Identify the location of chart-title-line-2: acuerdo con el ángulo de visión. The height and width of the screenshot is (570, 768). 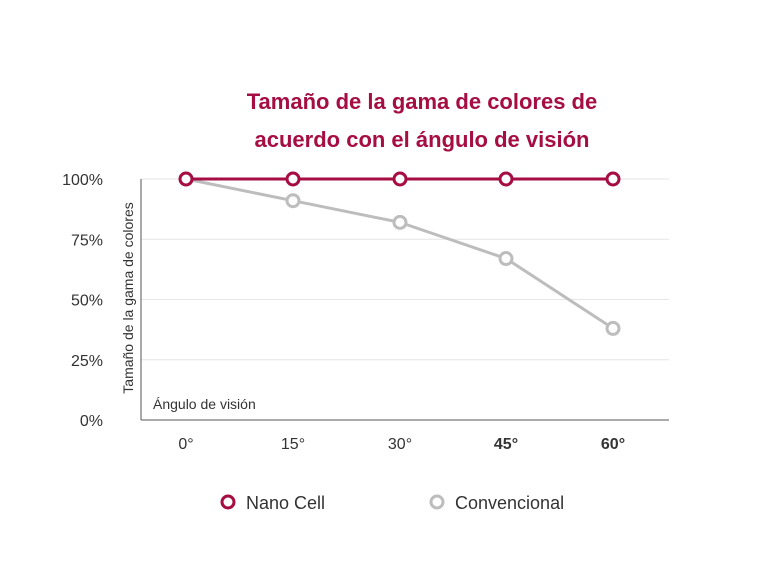
(422, 139).